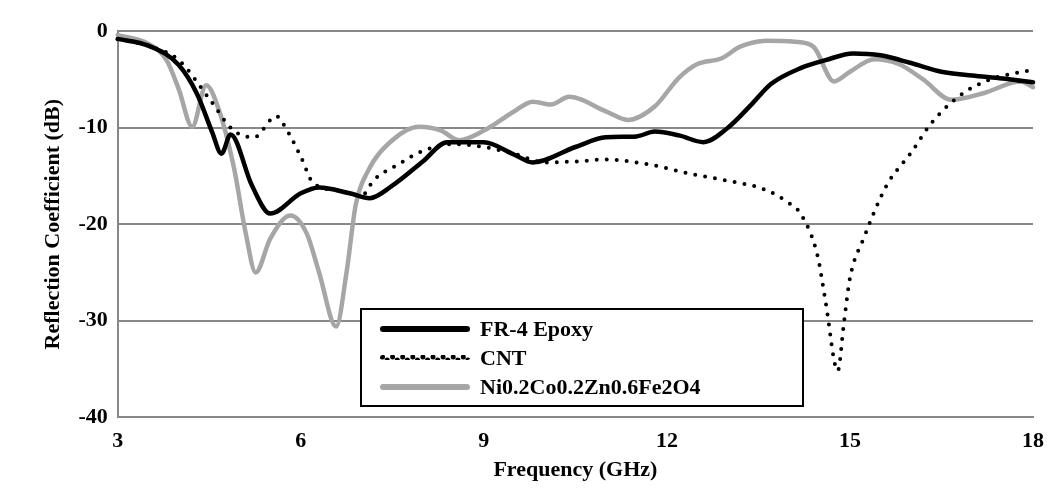  What do you see at coordinates (590, 386) in the screenshot?
I see `legend-label: Ni0.2Co0.2Zn0.6Fe2O4` at bounding box center [590, 386].